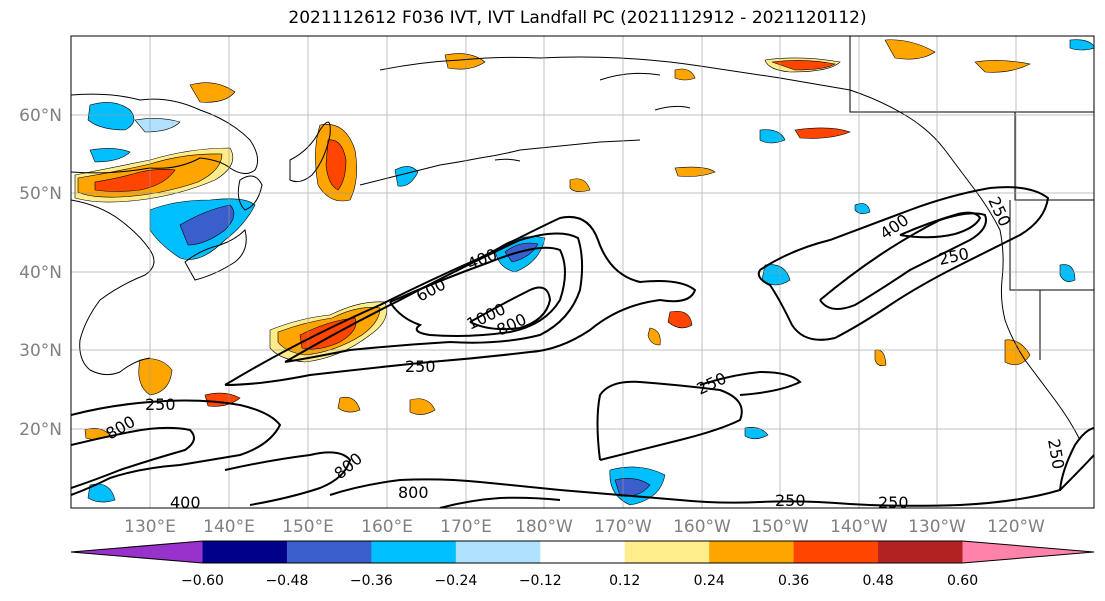  Describe the element at coordinates (40, 116) in the screenshot. I see `lat-tick: 60°N` at that location.